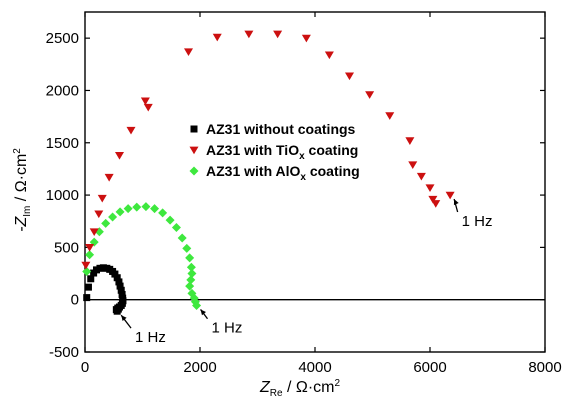 This screenshot has width=565, height=406. I want to click on legend-item-tiox: AZ31 with TiOx coating, so click(273, 152).